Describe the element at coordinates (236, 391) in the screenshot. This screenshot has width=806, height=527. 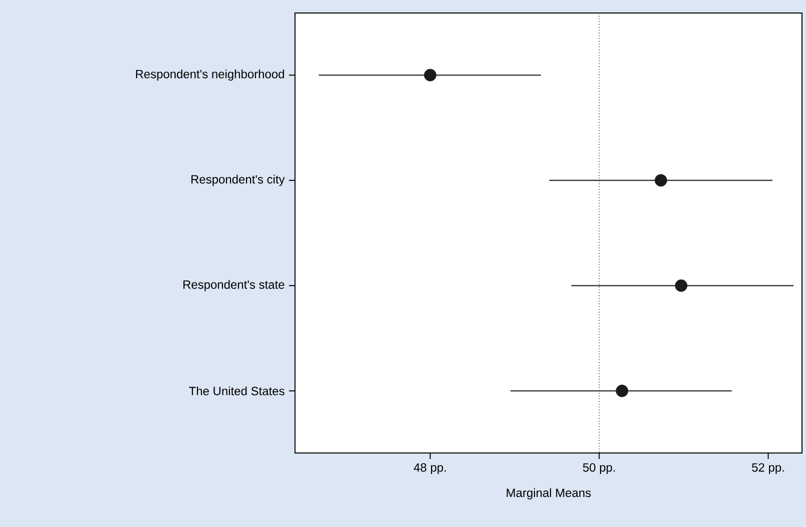
I see `y-tick-label: The United States` at that location.